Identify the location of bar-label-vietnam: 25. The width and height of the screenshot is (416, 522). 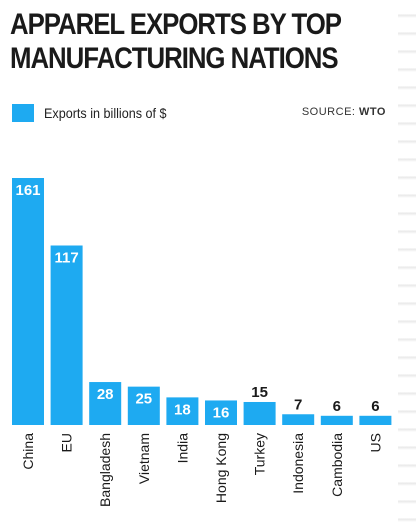
(143, 399).